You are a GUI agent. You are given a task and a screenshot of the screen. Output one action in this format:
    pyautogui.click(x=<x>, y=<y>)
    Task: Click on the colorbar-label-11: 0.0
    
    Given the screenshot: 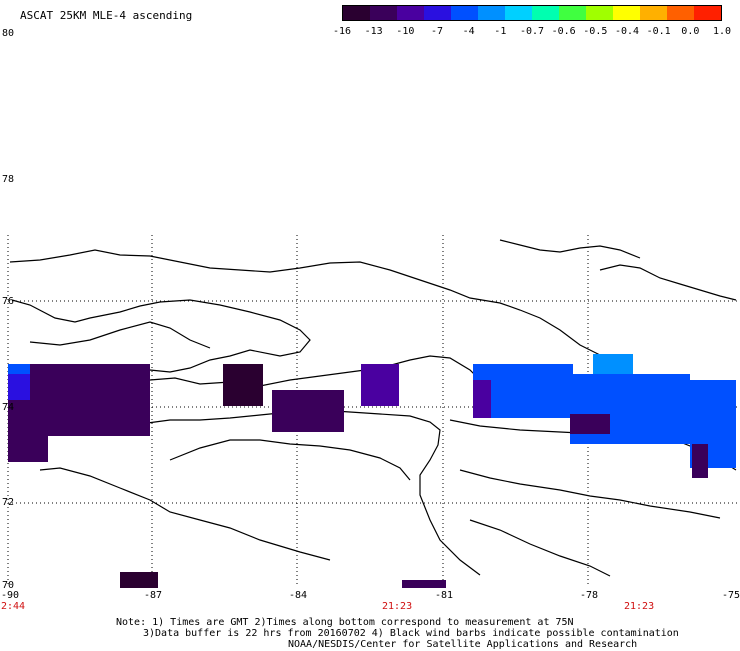 What is the action you would take?
    pyautogui.click(x=690, y=31)
    